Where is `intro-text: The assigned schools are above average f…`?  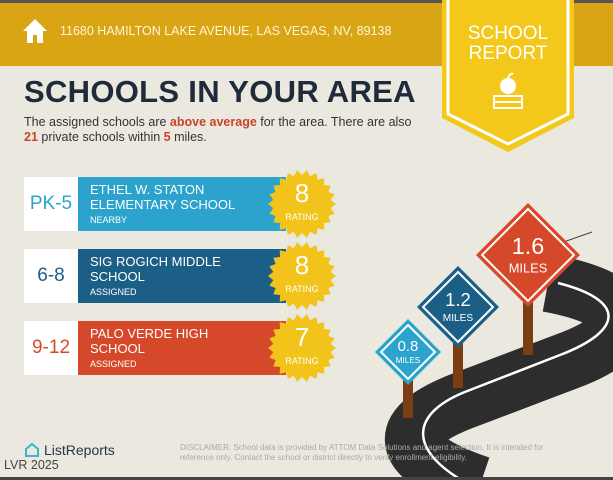 intro-text: The assigned schools are above average f… is located at coordinates (218, 129).